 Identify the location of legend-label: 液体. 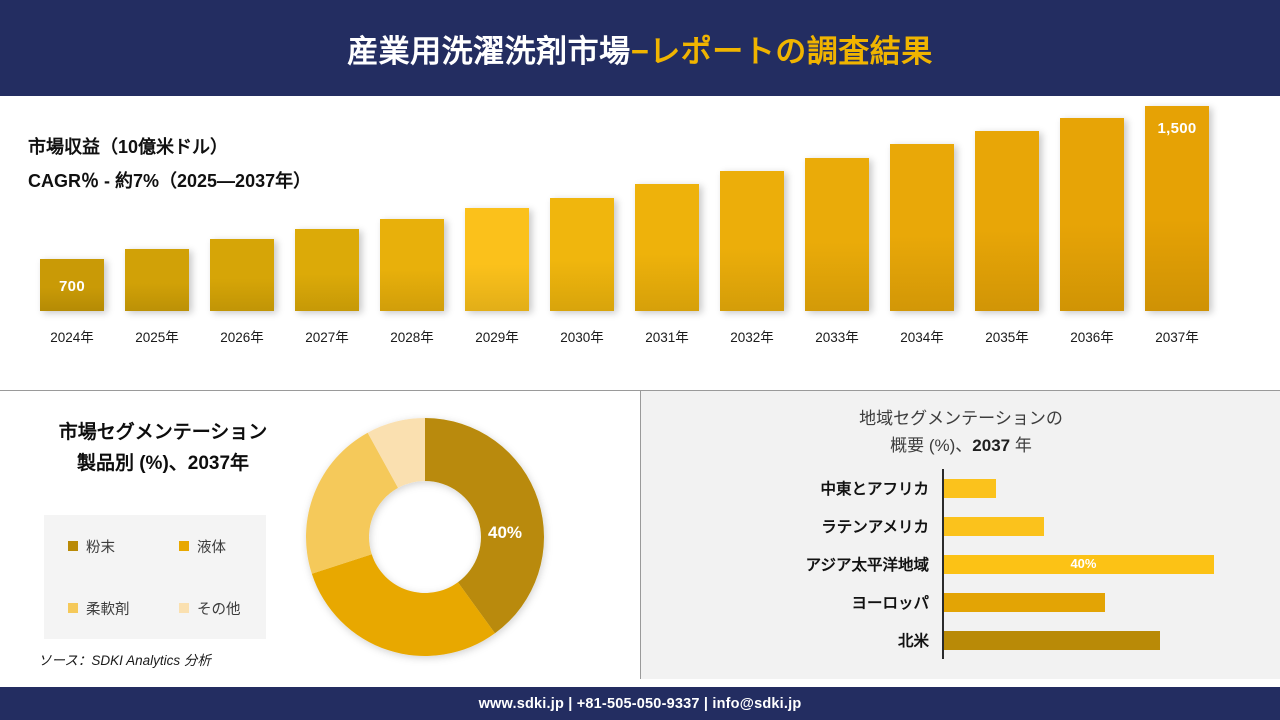
(211, 547).